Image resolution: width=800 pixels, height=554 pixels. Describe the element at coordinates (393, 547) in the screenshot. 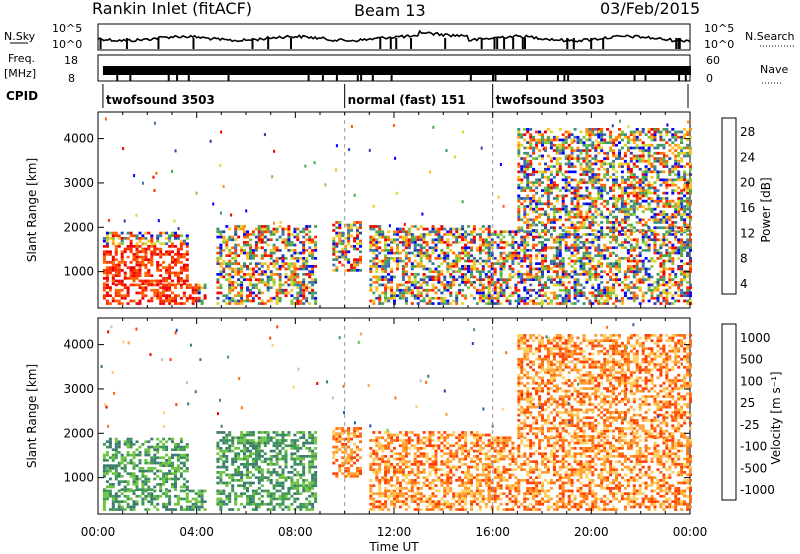

I see `x-axis-label: Time UT` at that location.